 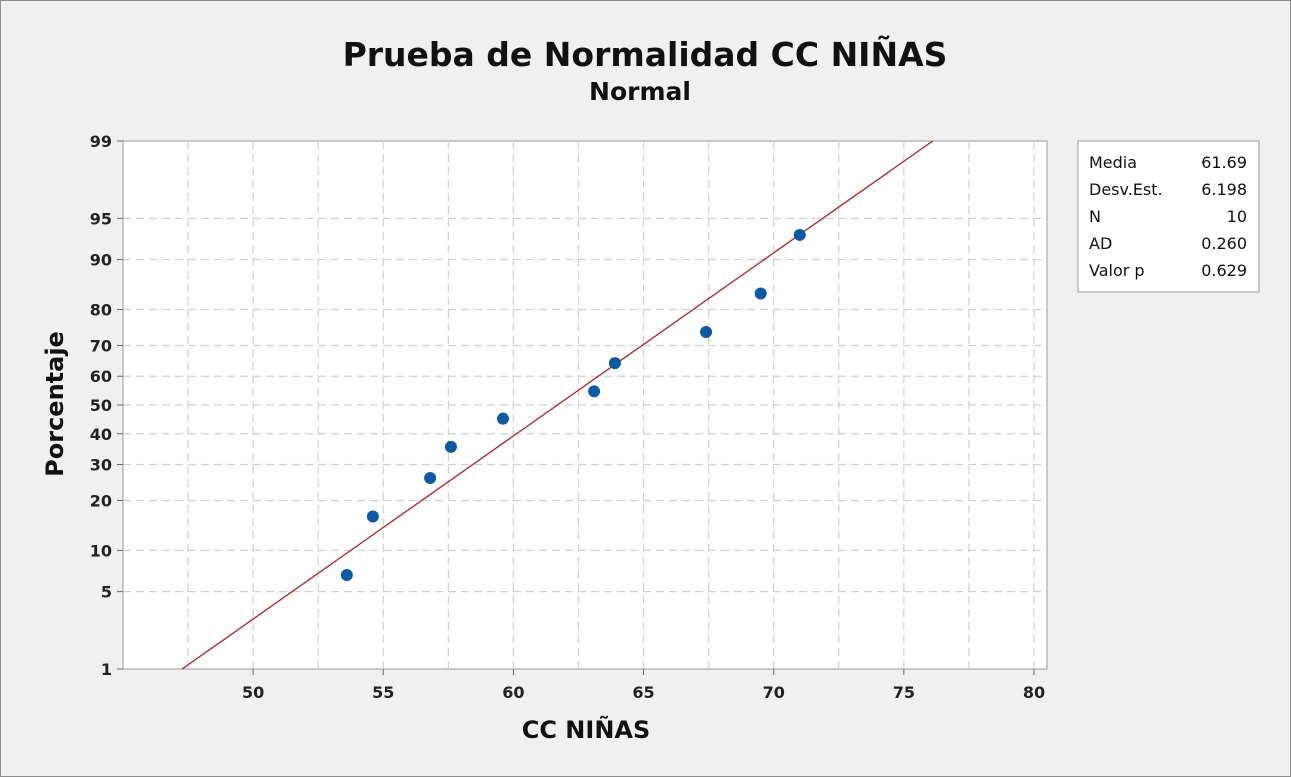 What do you see at coordinates (106, 669) in the screenshot?
I see `y-tick-label: 1` at bounding box center [106, 669].